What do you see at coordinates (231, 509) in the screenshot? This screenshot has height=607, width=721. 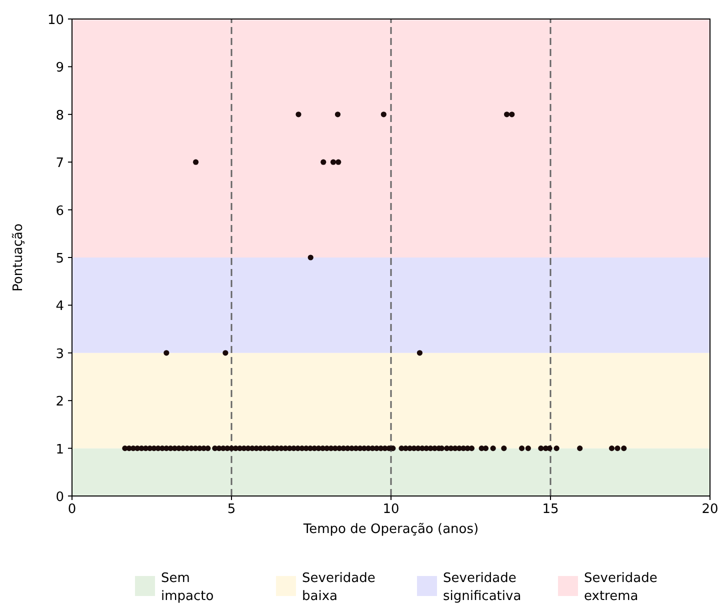 I see `x-tick-label: 5` at bounding box center [231, 509].